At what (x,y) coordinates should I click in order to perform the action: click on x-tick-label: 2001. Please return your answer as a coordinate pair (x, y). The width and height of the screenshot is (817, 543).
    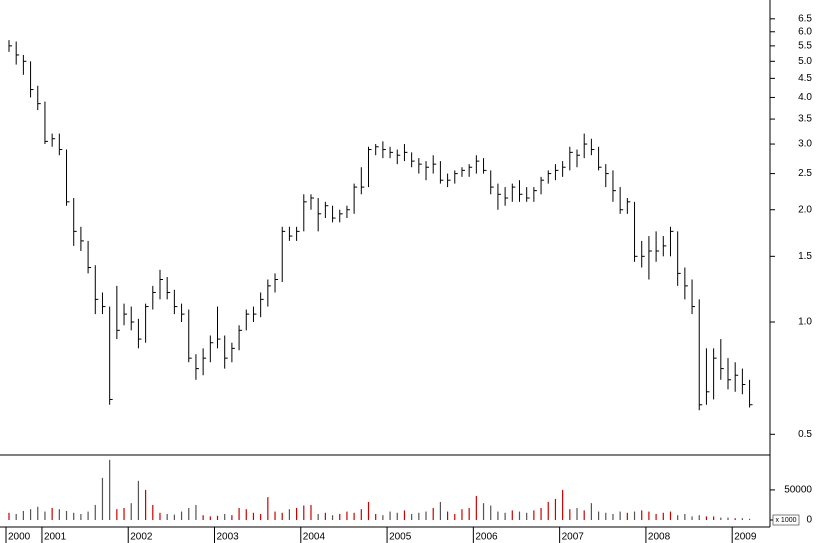
    Looking at the image, I should click on (55, 537).